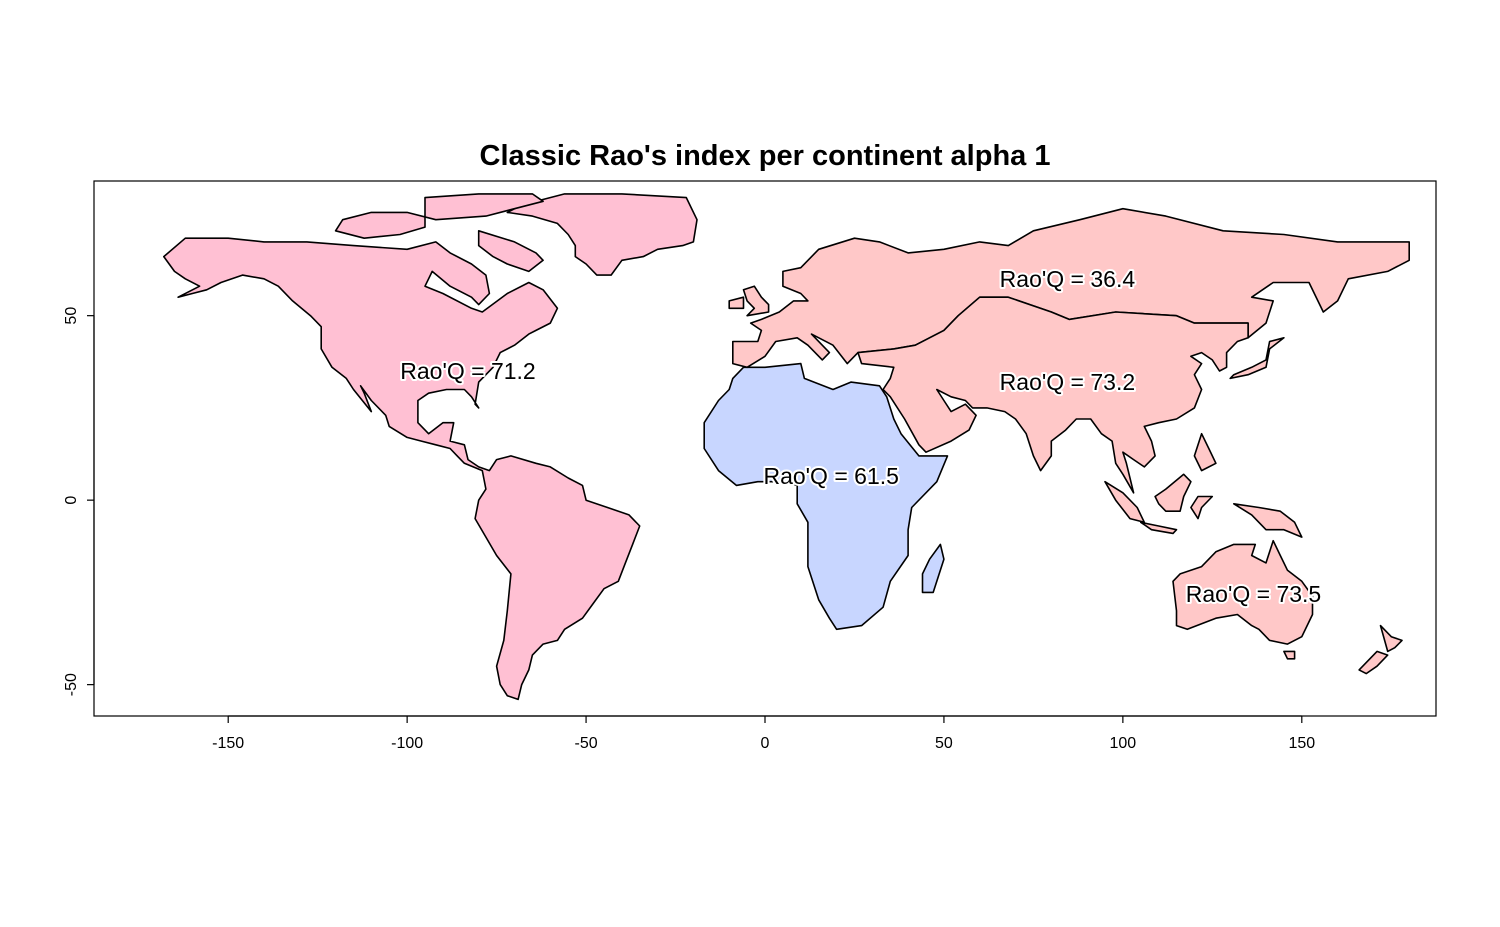 The image size is (1500, 927). What do you see at coordinates (944, 743) in the screenshot?
I see `x-tick-label: 50` at bounding box center [944, 743].